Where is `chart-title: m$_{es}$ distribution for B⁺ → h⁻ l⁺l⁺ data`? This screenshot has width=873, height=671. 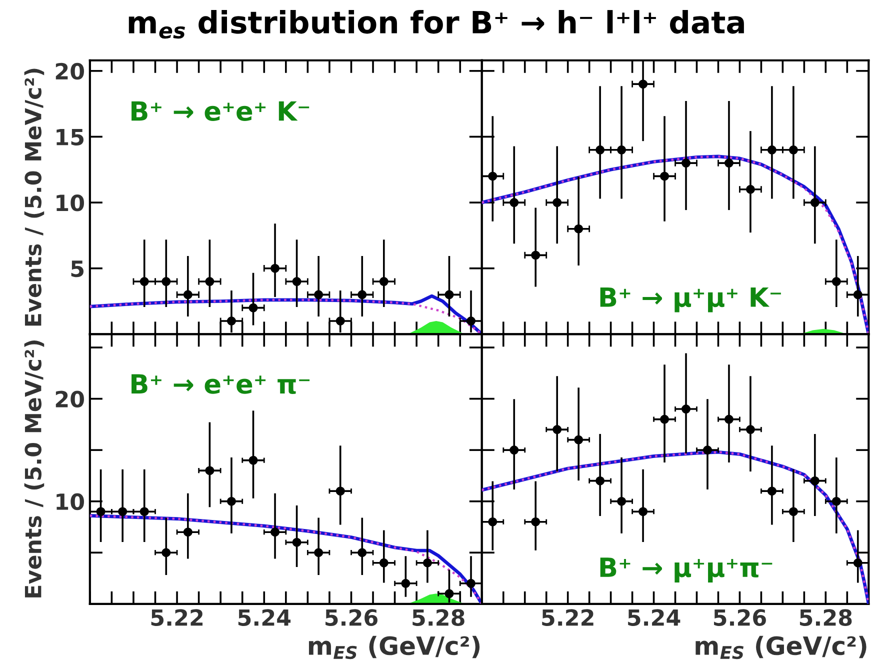
chart-title: m$_{es}$ distribution for B⁺ → h⁻ l⁺l⁺ data is located at coordinates (436, 24).